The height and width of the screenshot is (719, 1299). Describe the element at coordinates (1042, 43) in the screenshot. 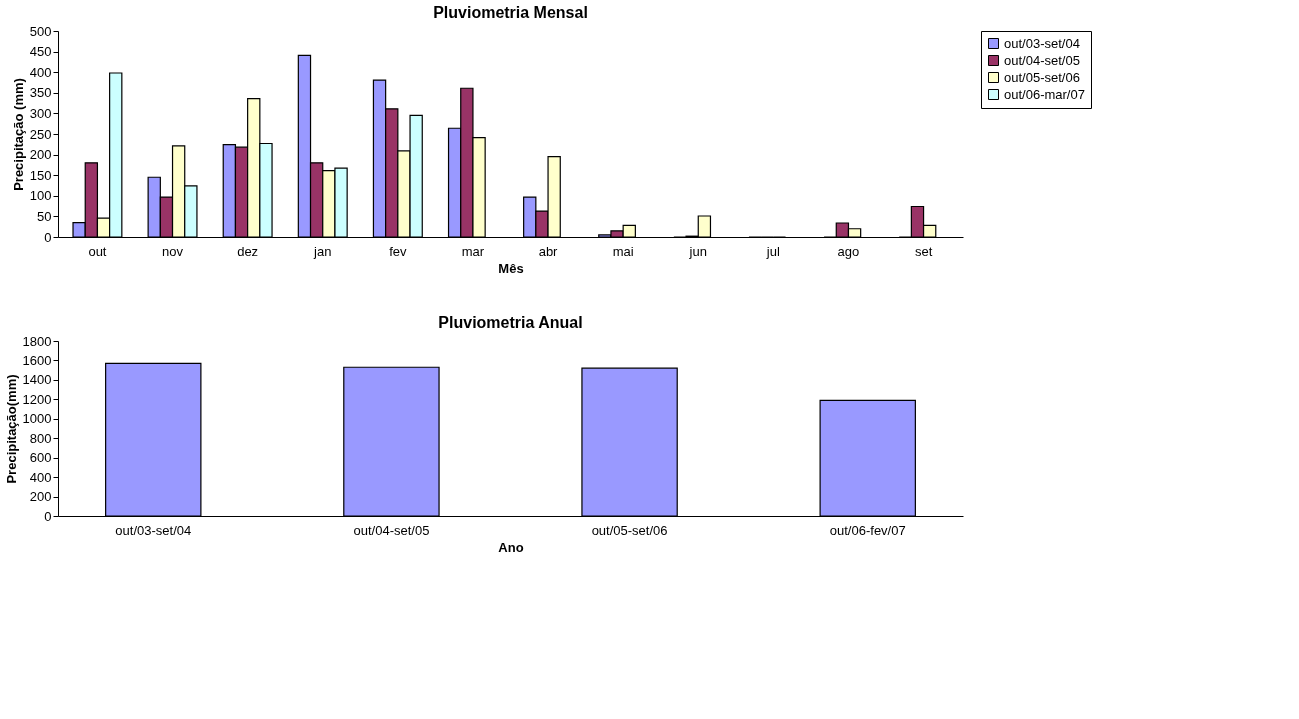

I see `legend-label: out/03-set/04` at that location.